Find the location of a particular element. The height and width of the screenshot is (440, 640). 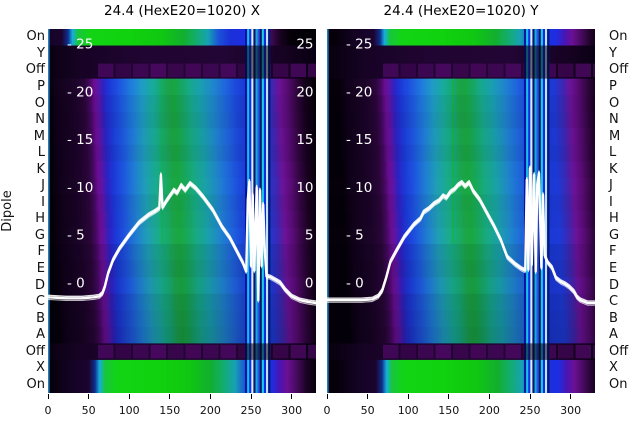

row-label-right: K is located at coordinates (613, 169).